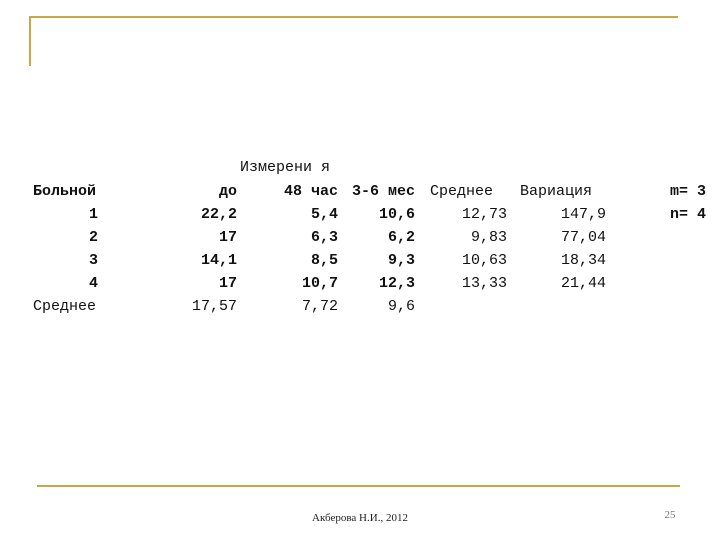 This screenshot has height=540, width=720. What do you see at coordinates (583, 237) in the screenshot?
I see `table-cell: 77,04` at bounding box center [583, 237].